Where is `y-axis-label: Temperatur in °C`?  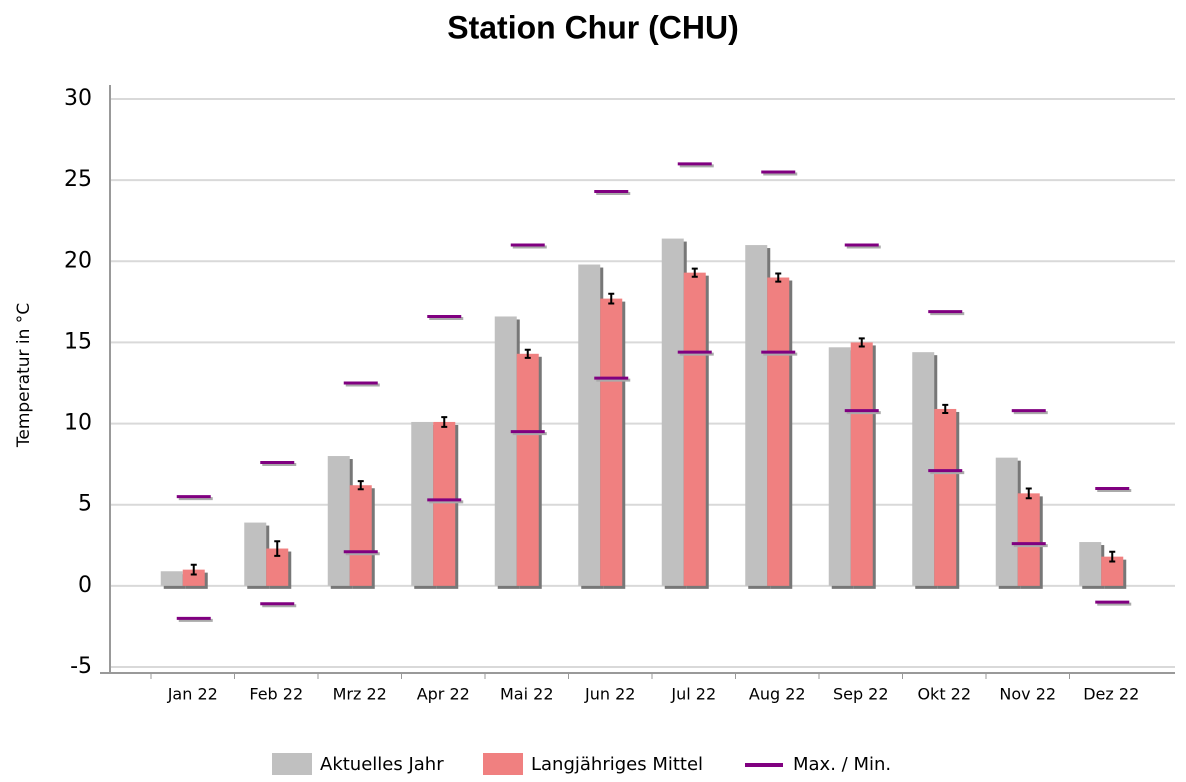 y-axis-label: Temperatur in °C is located at coordinates (24, 375).